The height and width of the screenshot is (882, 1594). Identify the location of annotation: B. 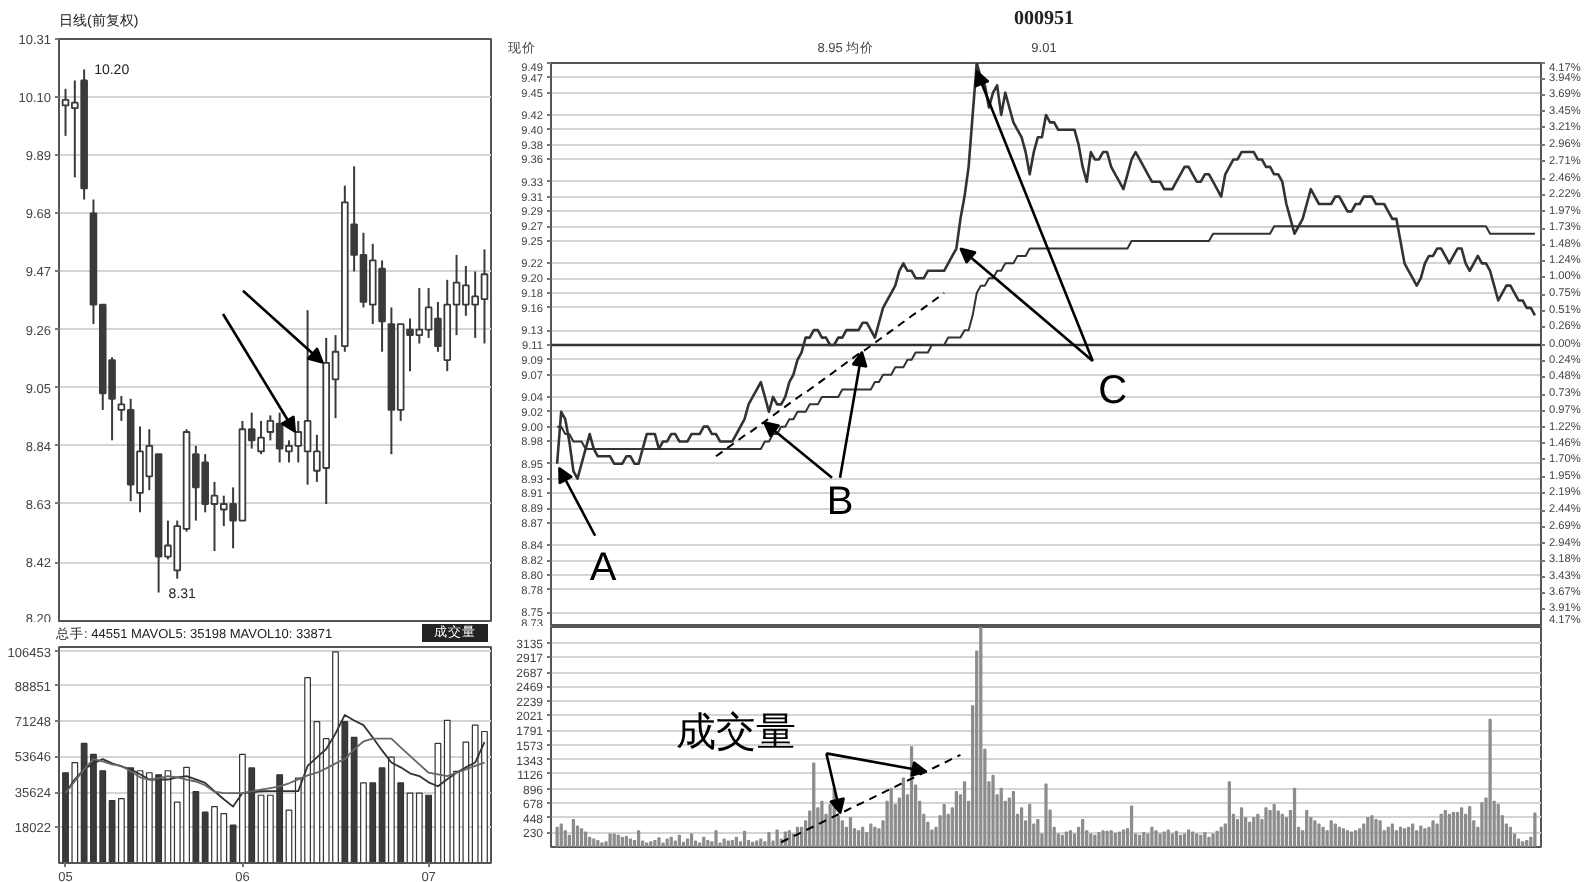
(840, 501).